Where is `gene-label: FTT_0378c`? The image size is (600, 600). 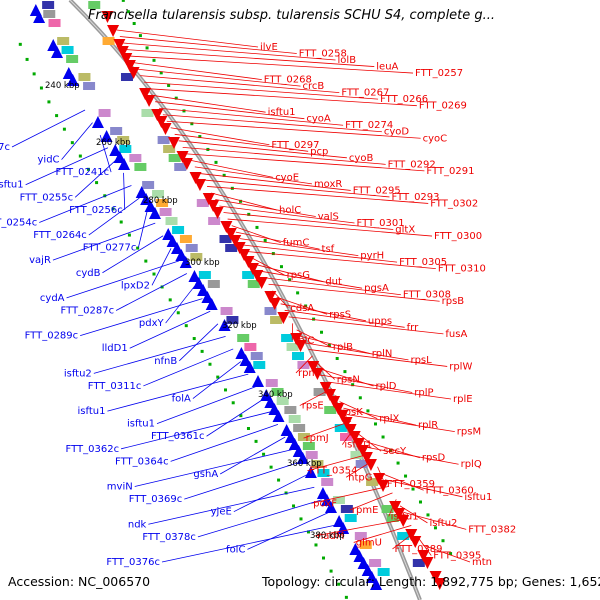 gene-label: FTT_0378c is located at coordinates (169, 537).